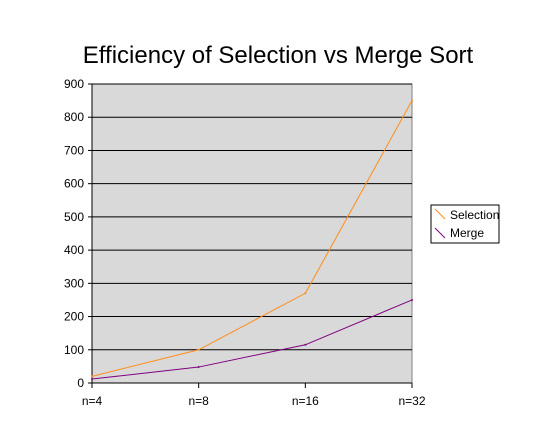  I want to click on y-tick-label-600: 600, so click(74, 184).